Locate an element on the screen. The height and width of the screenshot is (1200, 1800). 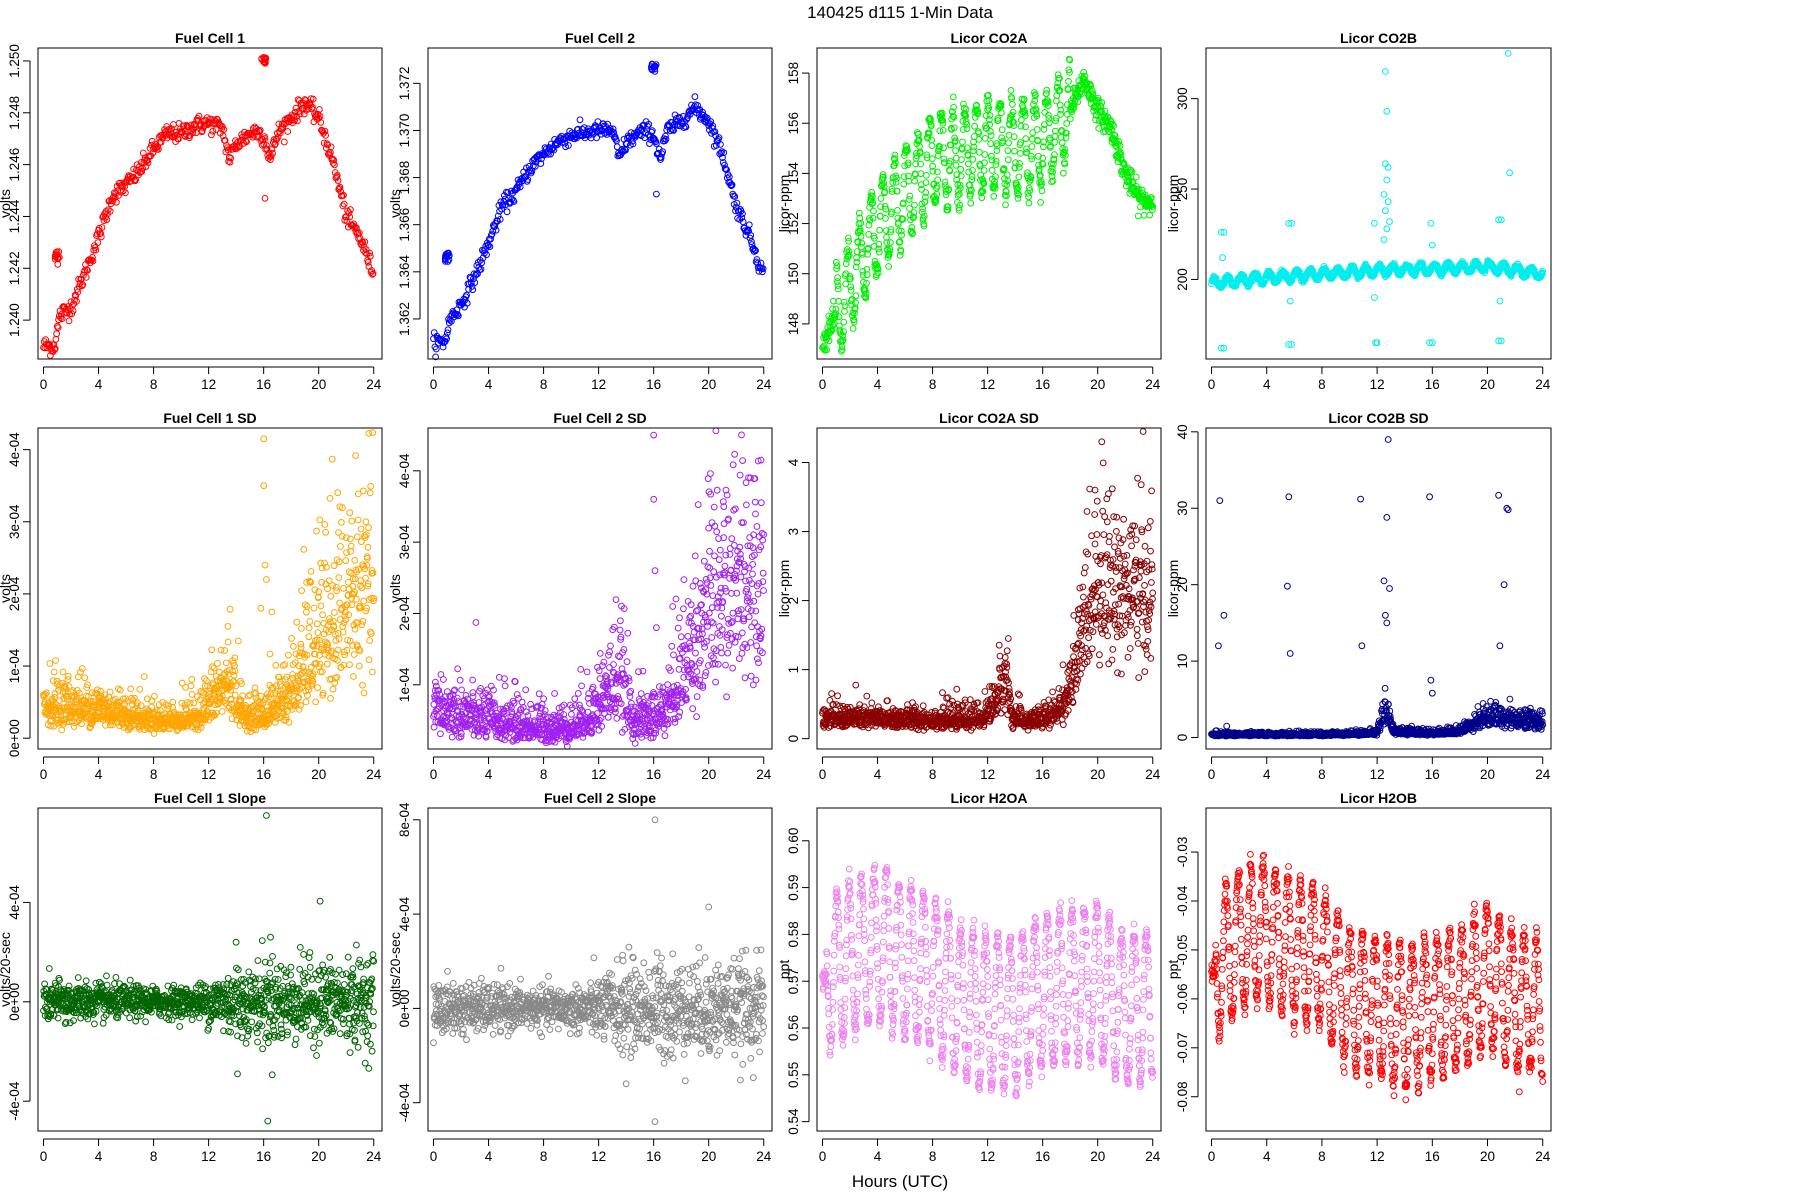
x-tick-label: 0 is located at coordinates (44, 774).